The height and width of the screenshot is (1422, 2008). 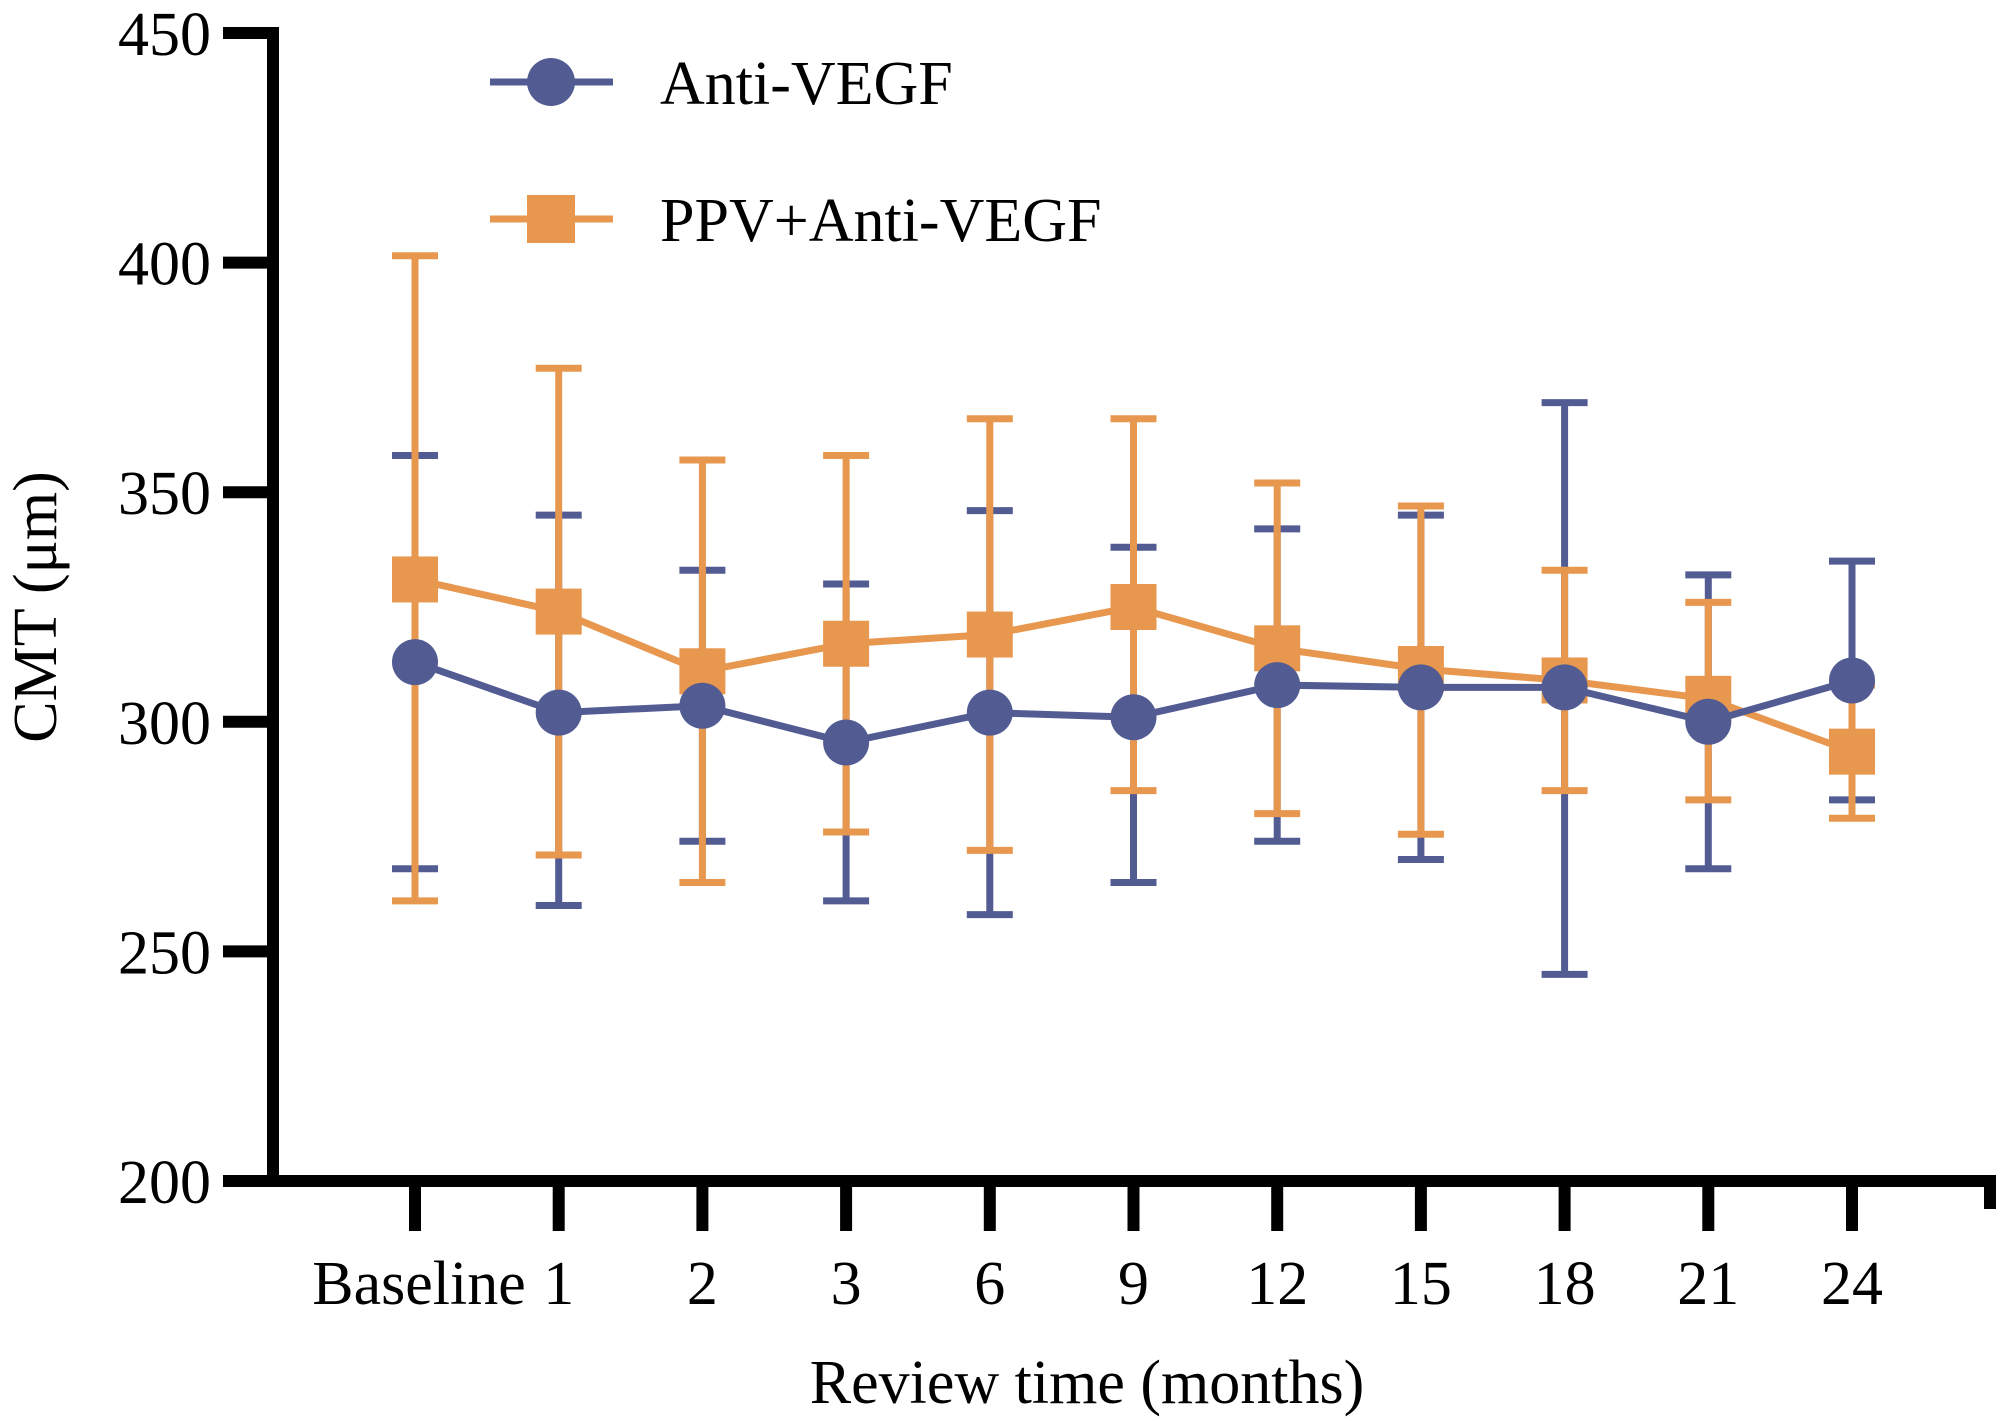 What do you see at coordinates (551, 219) in the screenshot?
I see `legend-marker-square` at bounding box center [551, 219].